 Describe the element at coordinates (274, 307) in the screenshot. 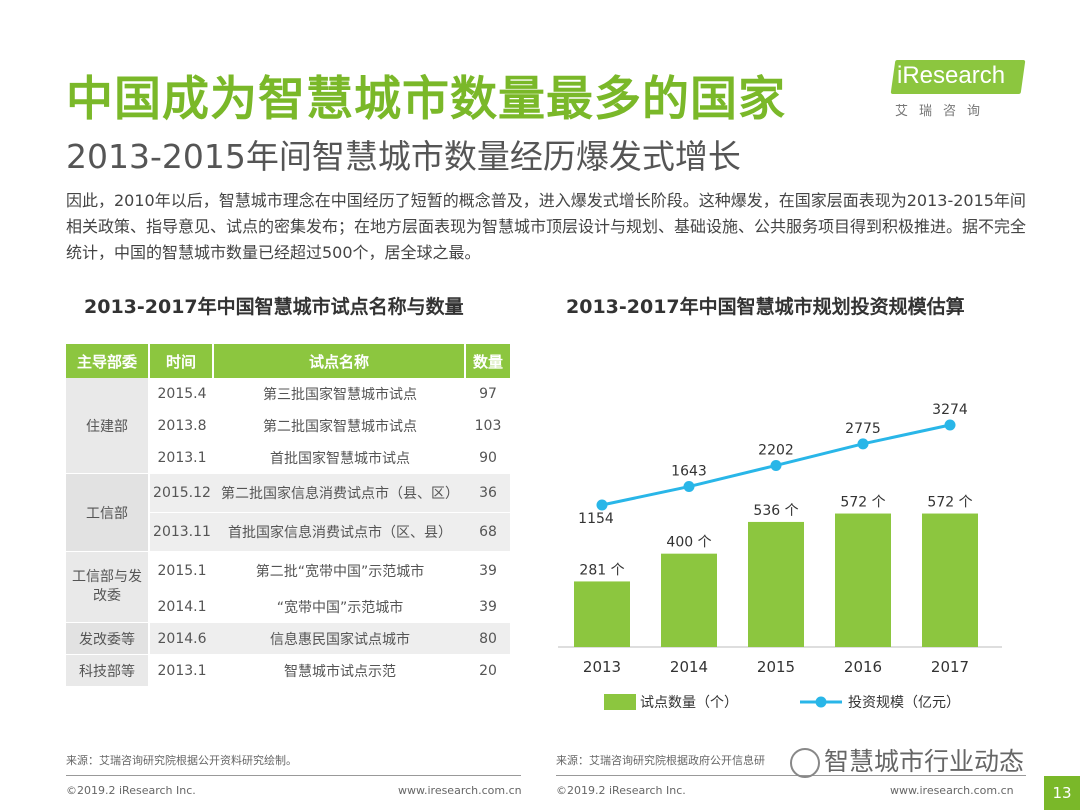

I see `table-title: 2013-2017年中国智慧城市试点名称与数量` at that location.